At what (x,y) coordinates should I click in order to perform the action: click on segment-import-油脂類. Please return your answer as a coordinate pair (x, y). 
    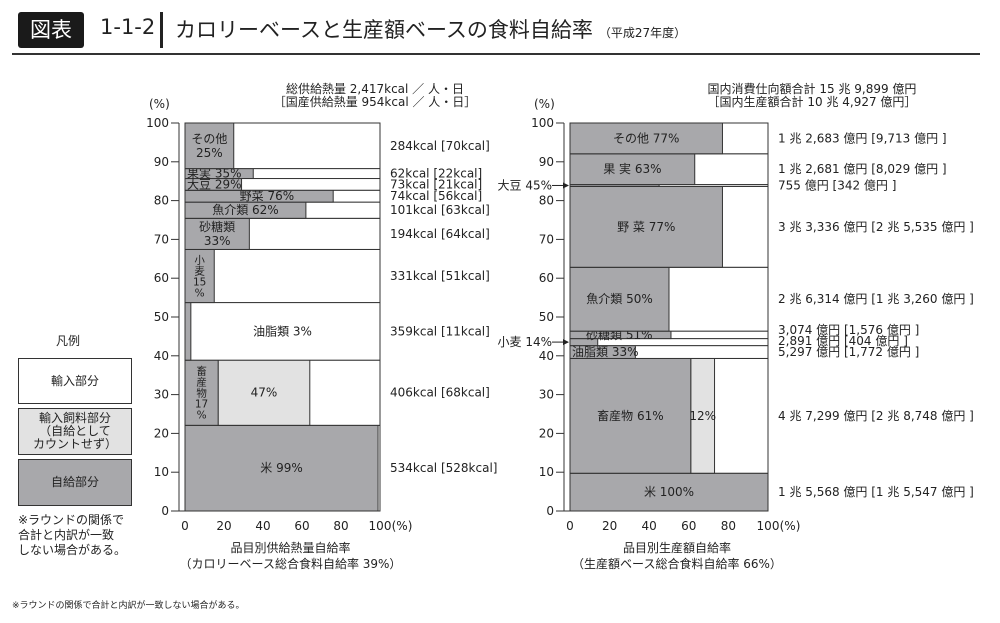
    Looking at the image, I should click on (282, 331).